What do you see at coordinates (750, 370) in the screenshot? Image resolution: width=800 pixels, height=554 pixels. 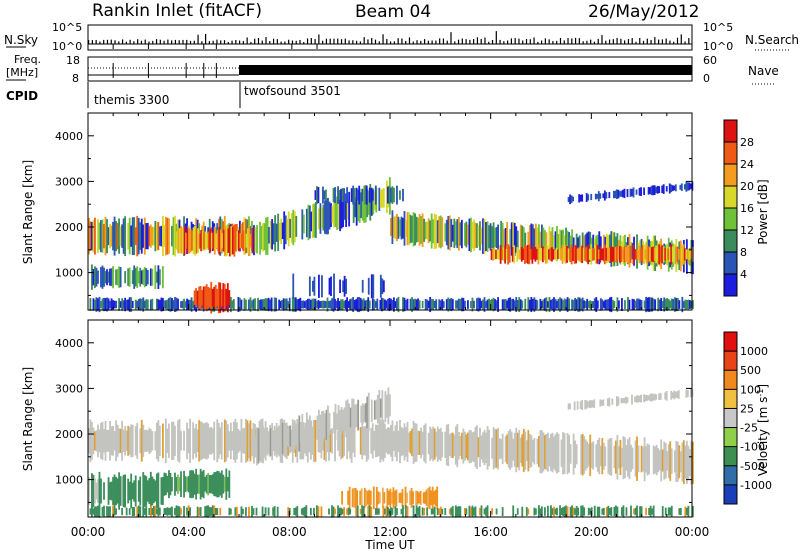 I see `colorbar-tick-label: 500` at bounding box center [750, 370].